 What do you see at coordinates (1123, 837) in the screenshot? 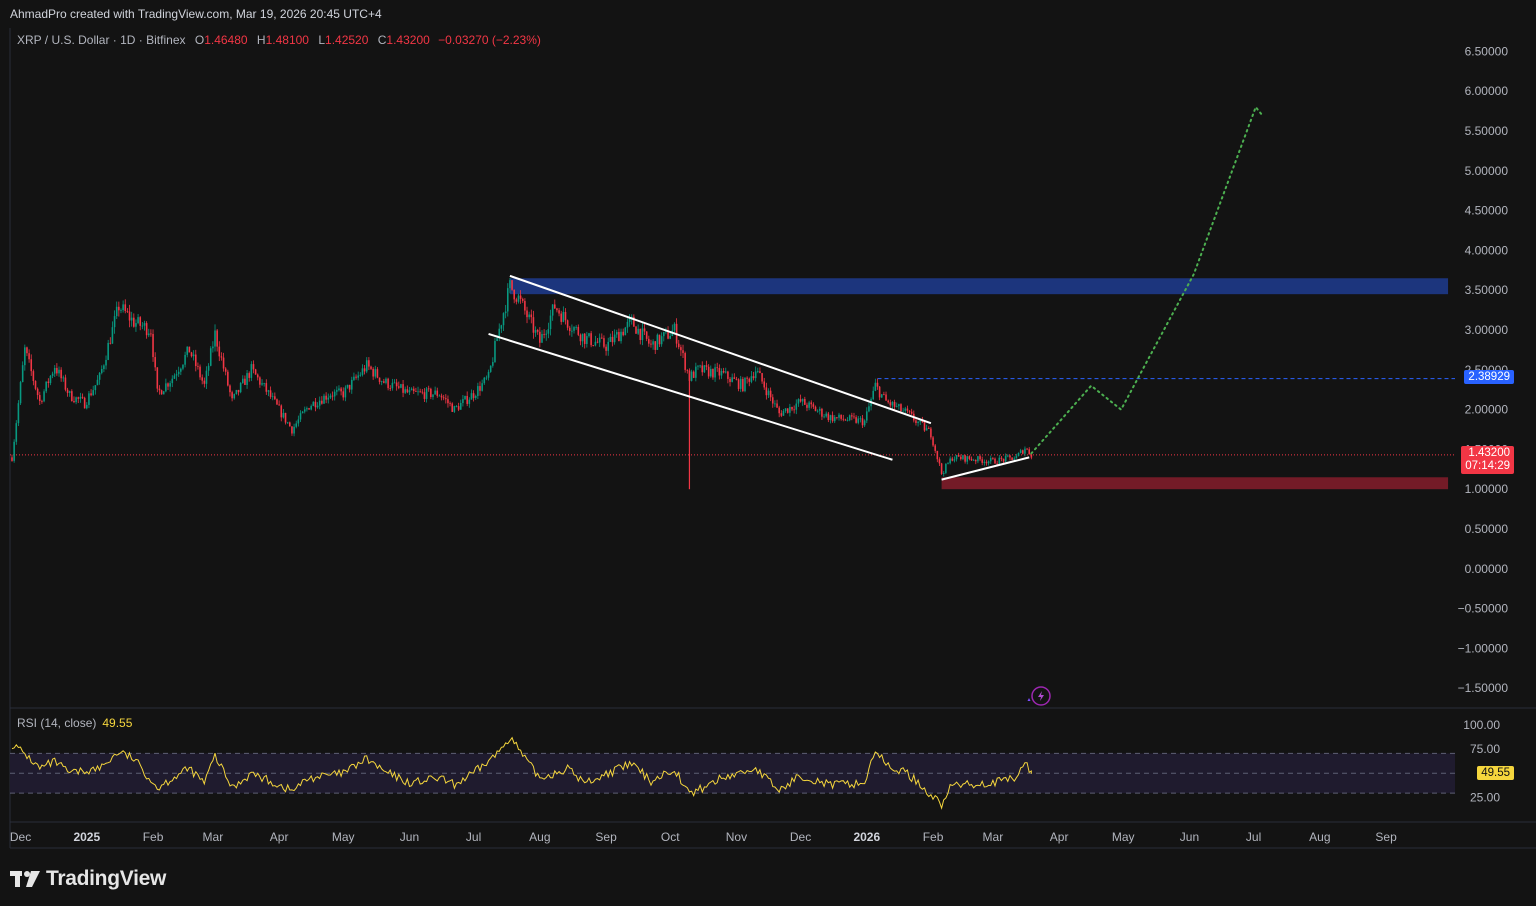
I see `time-tick-label: May` at bounding box center [1123, 837].